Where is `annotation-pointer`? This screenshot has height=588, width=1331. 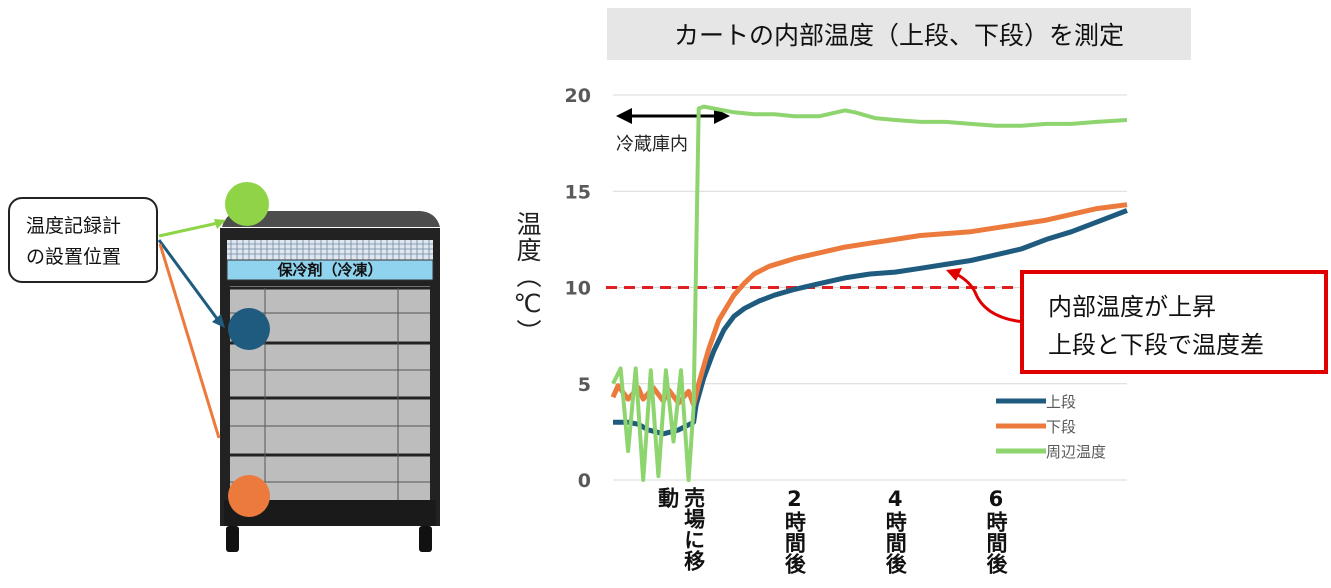 annotation-pointer is located at coordinates (991, 298).